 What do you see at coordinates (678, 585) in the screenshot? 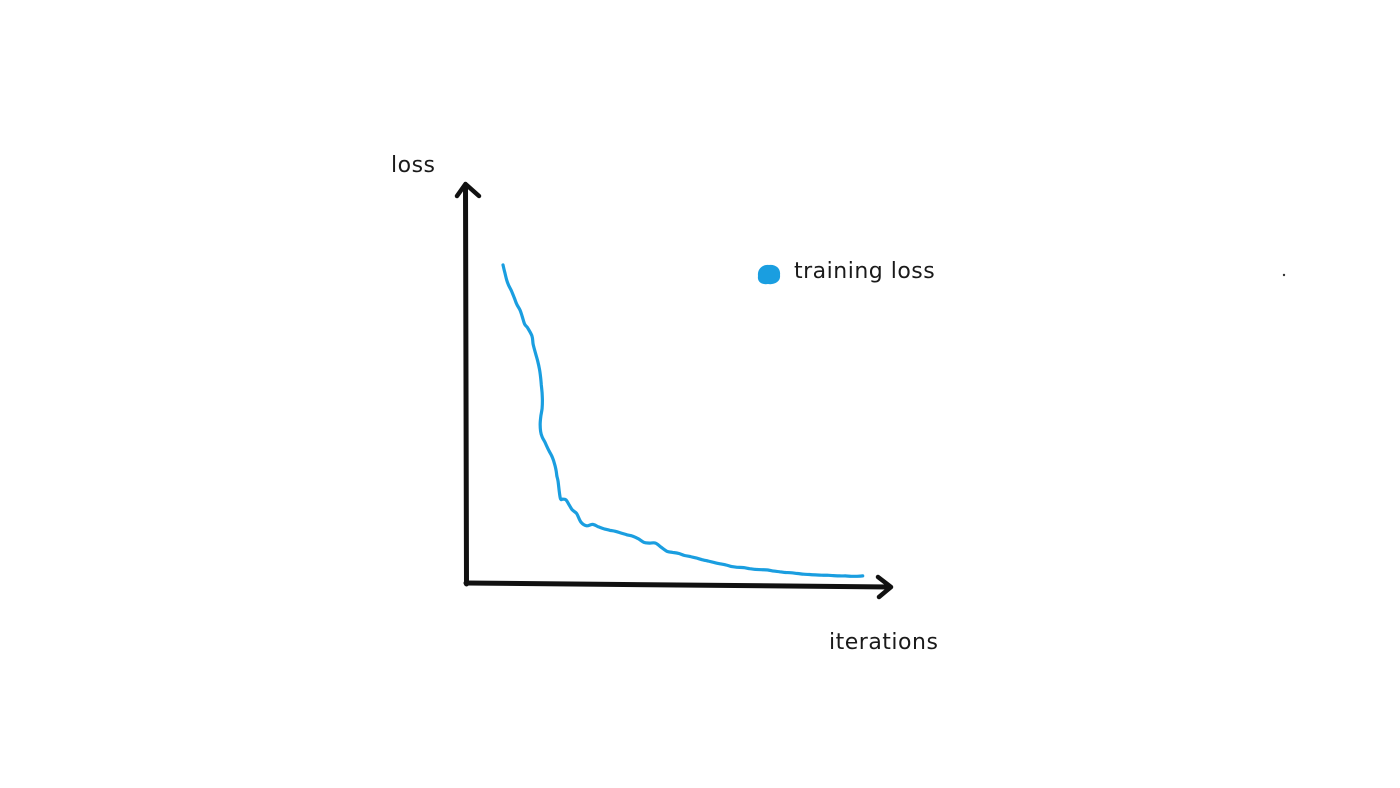
I see `x-axis-line` at bounding box center [678, 585].